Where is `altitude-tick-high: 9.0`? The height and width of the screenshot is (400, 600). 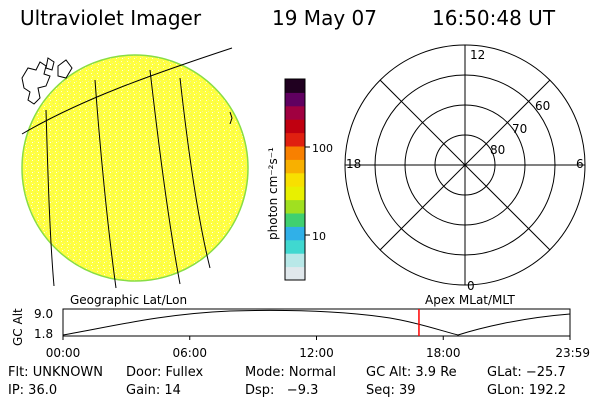 altitude-tick-high: 9.0 is located at coordinates (43, 314).